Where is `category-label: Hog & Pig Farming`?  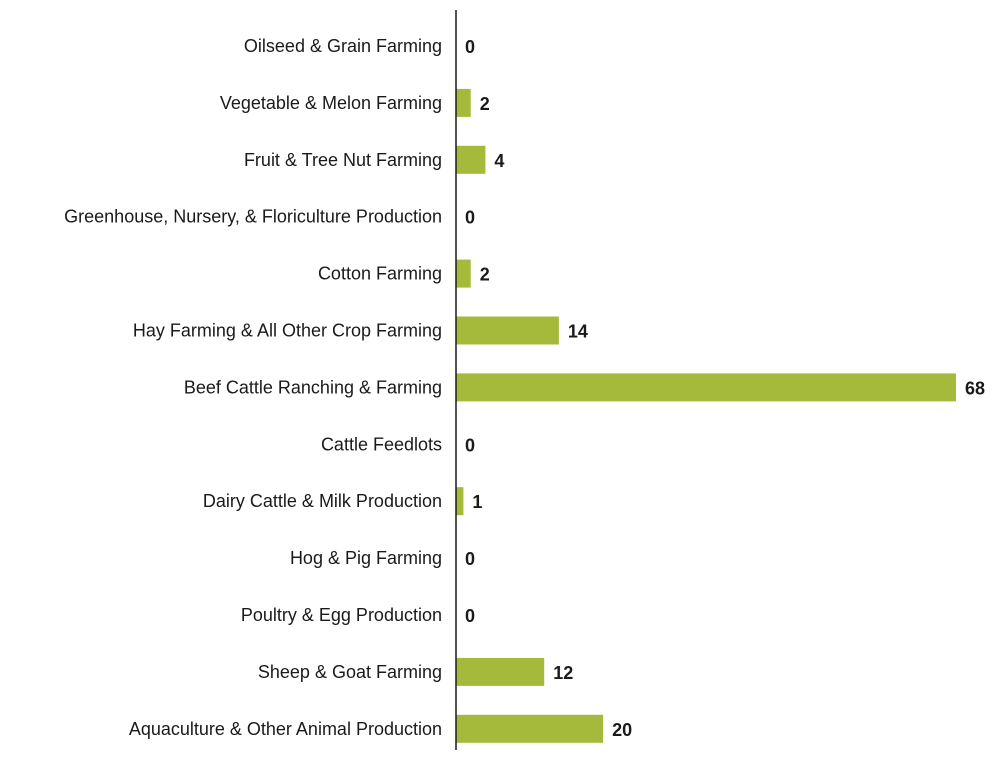
category-label: Hog & Pig Farming is located at coordinates (366, 558).